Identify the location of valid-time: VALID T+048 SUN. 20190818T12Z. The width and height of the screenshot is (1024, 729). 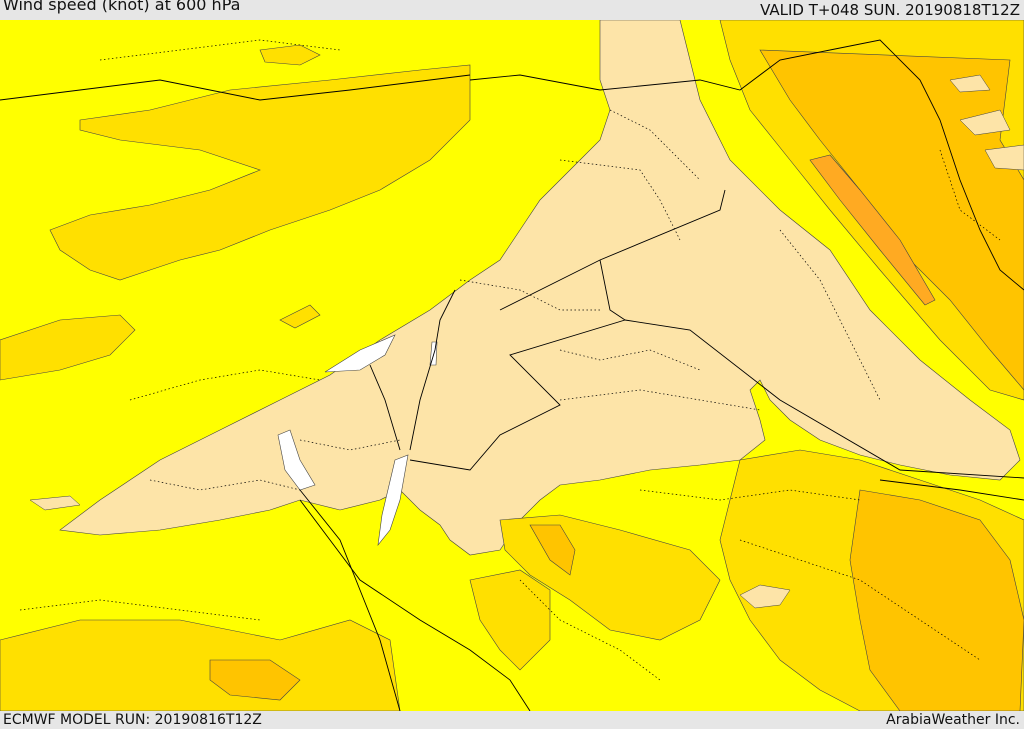
(890, 10).